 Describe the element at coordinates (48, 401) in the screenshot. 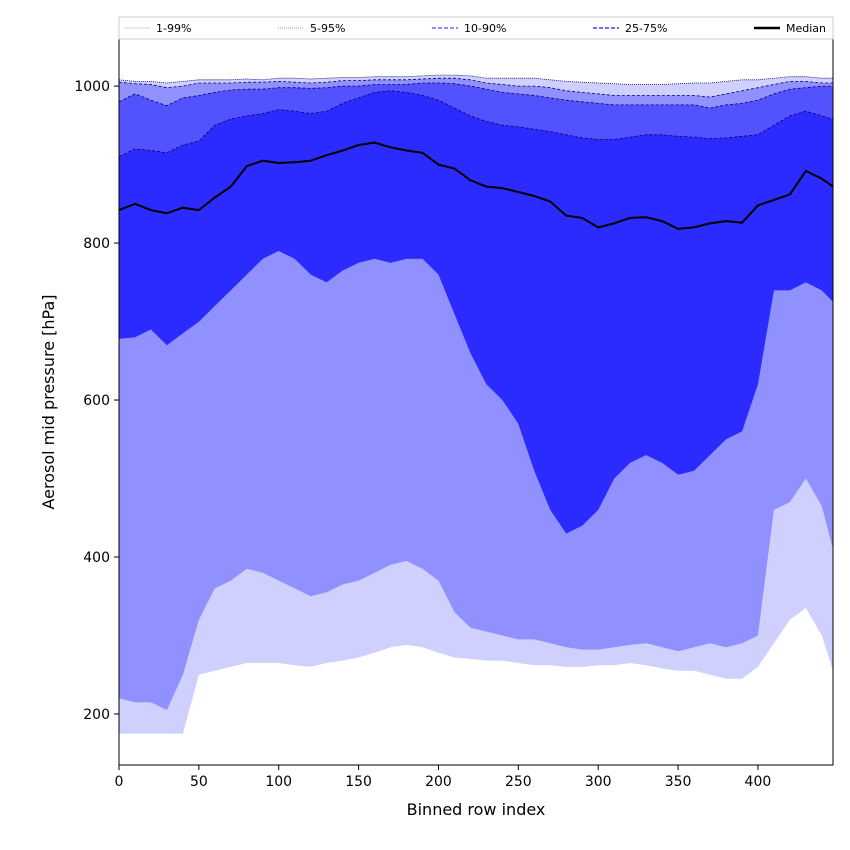

I see `y-axis-label: Aerosol mid pressure [hPa]` at that location.